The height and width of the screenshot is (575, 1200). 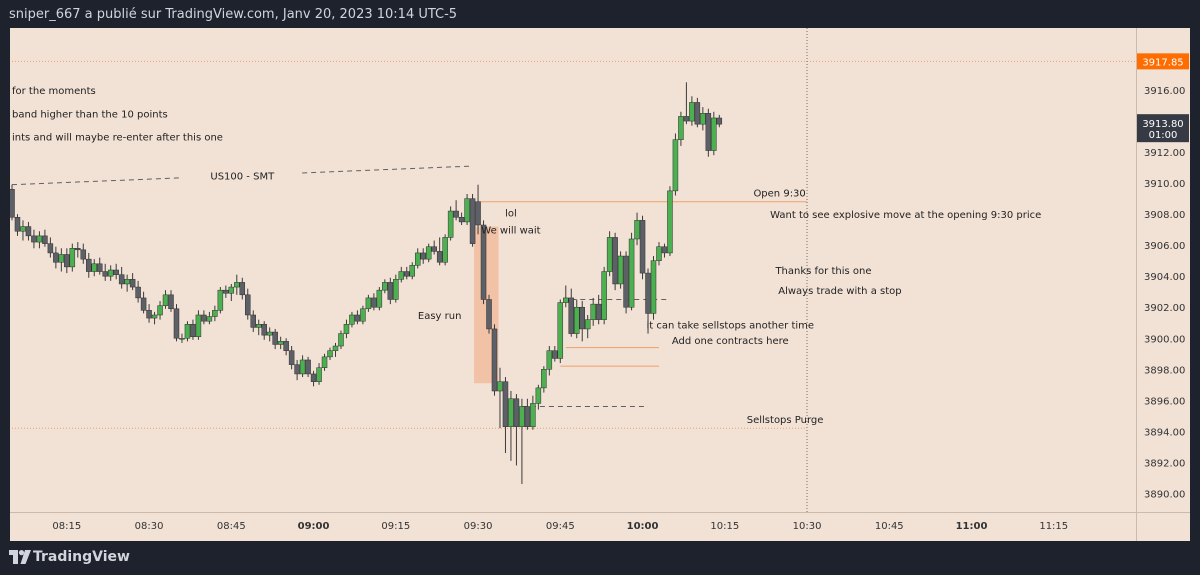 What do you see at coordinates (387, 169) in the screenshot?
I see `smt-line-right` at bounding box center [387, 169].